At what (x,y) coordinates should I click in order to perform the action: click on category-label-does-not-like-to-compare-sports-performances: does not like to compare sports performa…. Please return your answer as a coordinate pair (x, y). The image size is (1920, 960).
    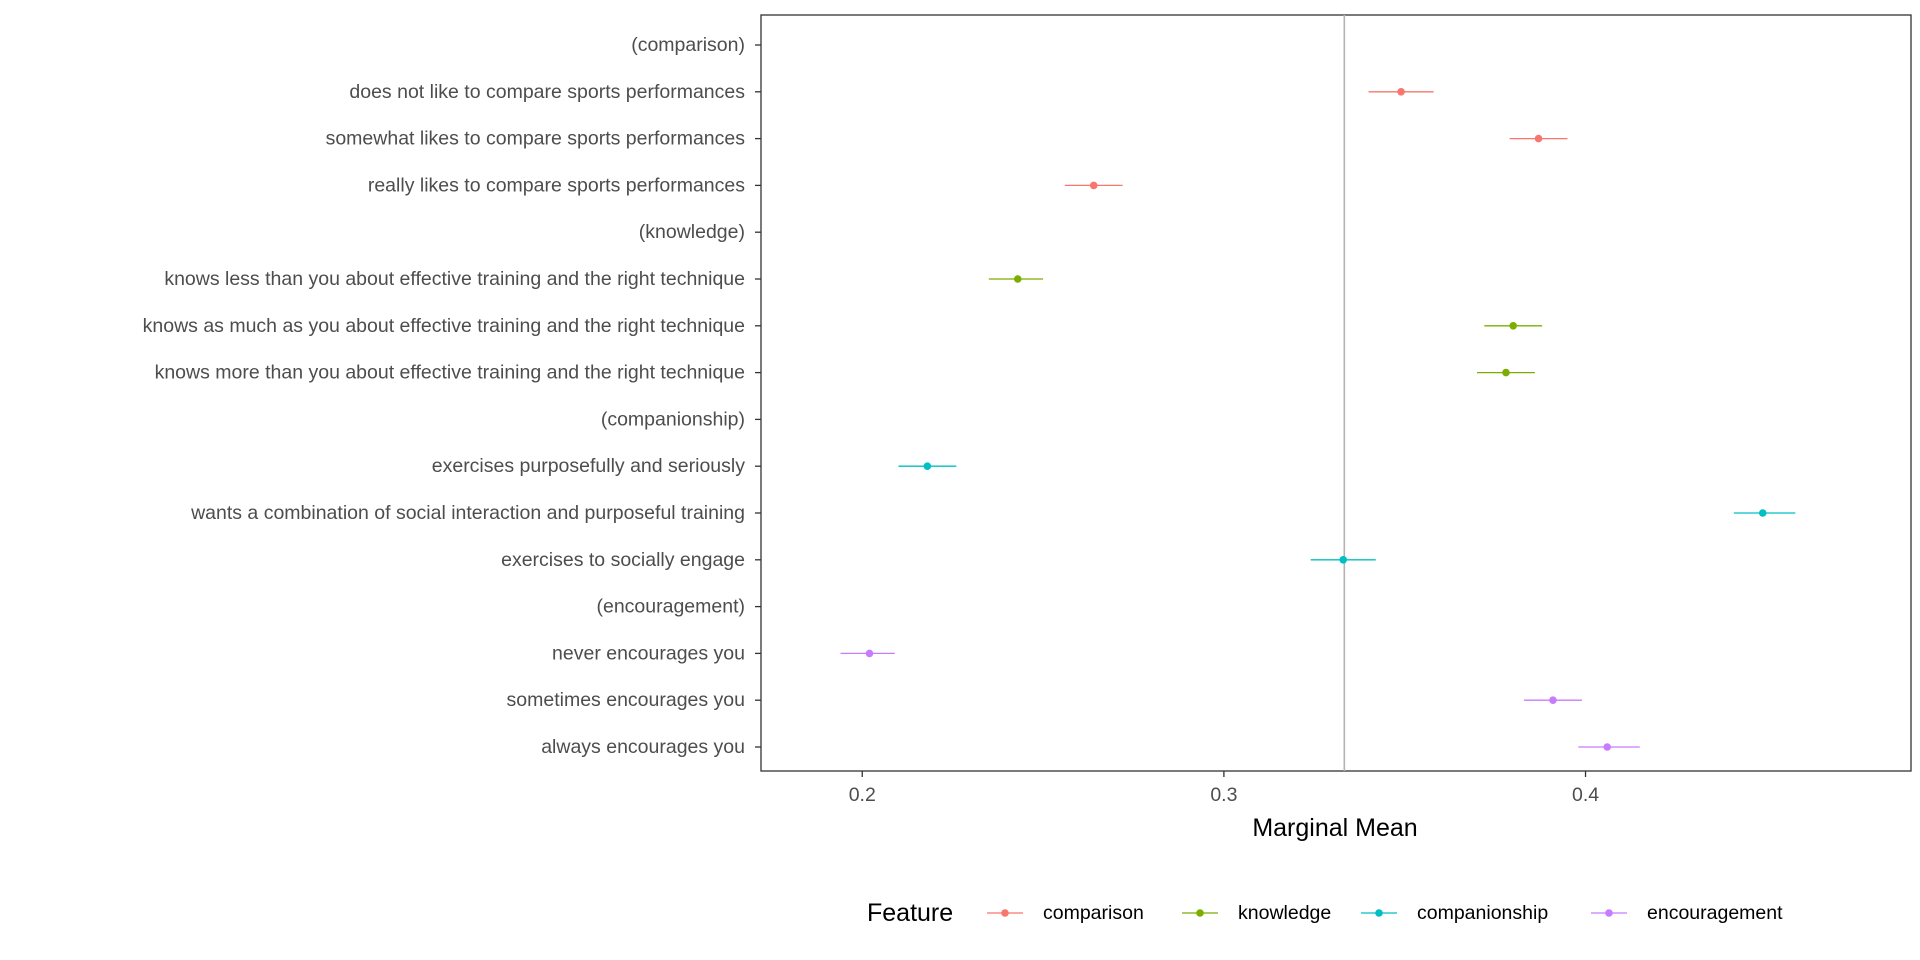
    Looking at the image, I should click on (547, 92).